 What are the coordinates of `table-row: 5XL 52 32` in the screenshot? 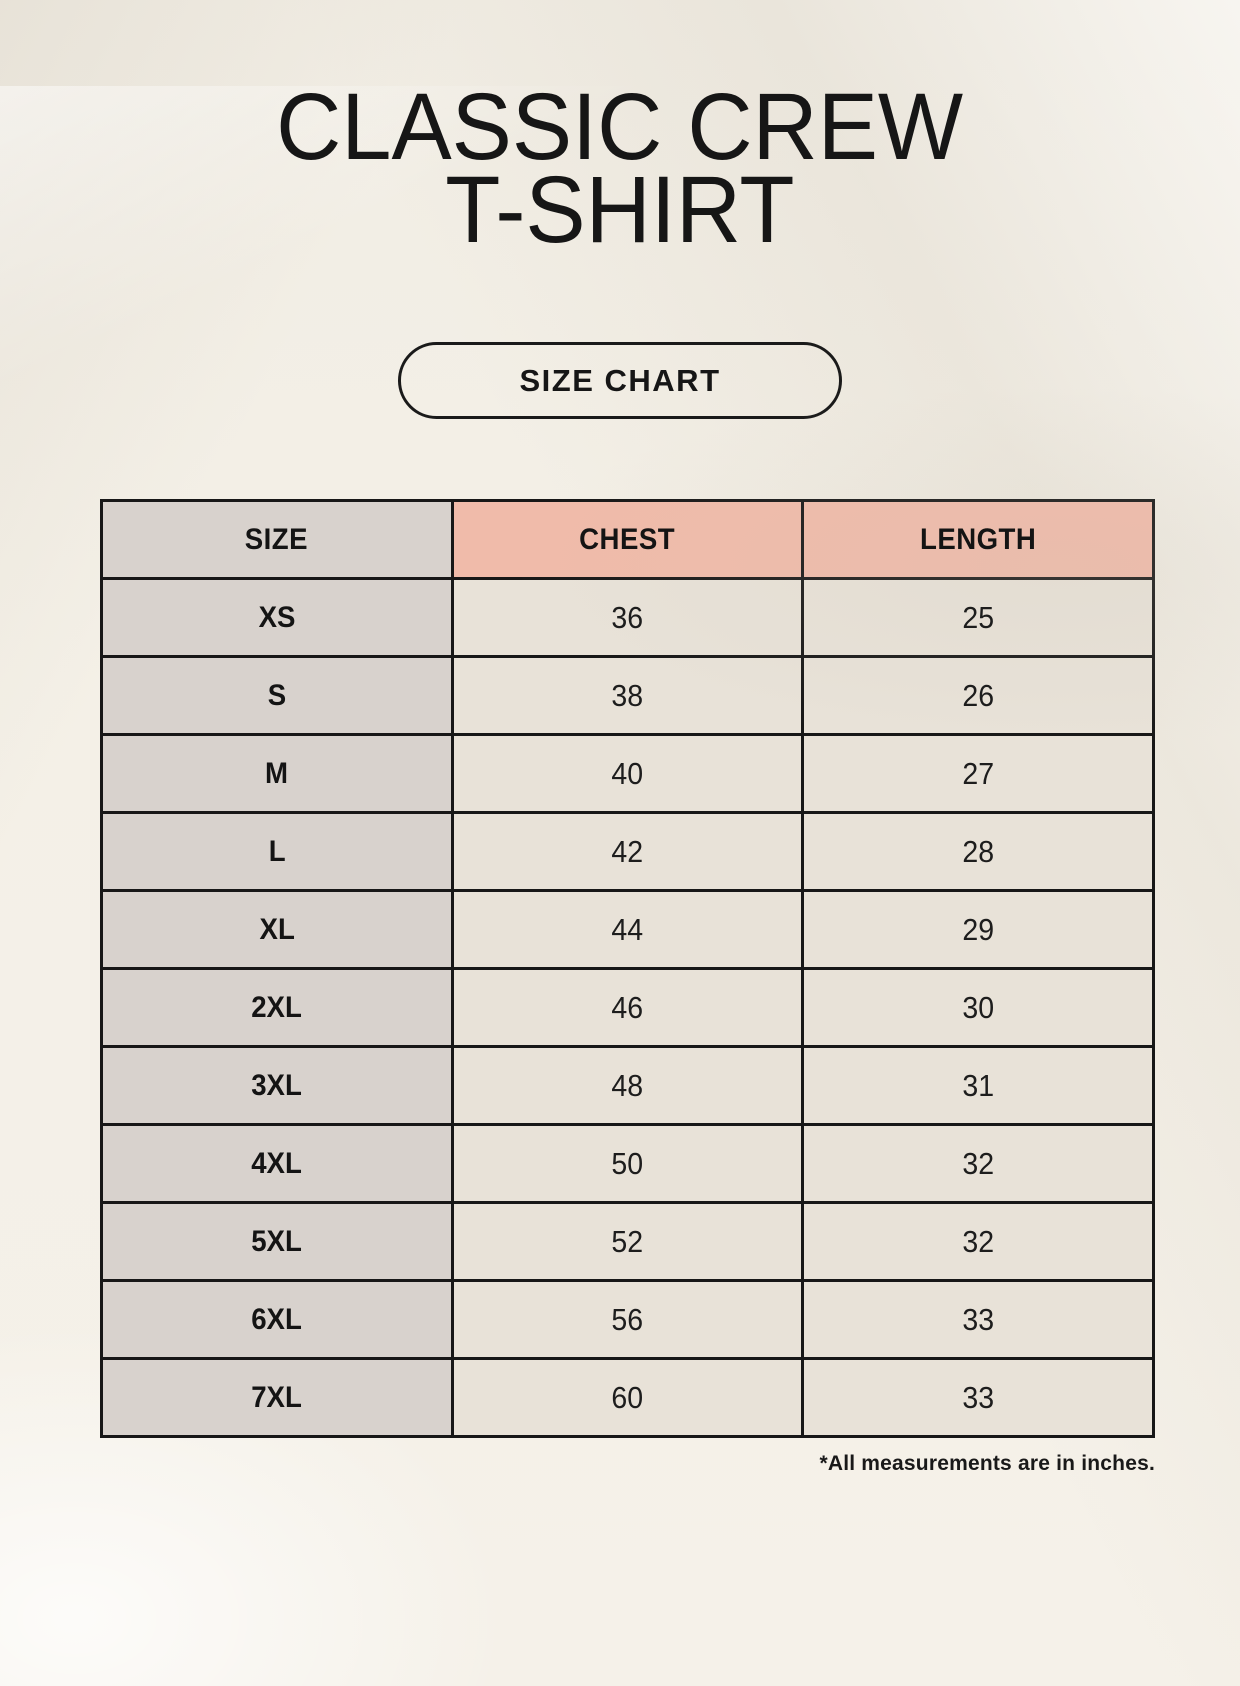 It's located at (627, 1241).